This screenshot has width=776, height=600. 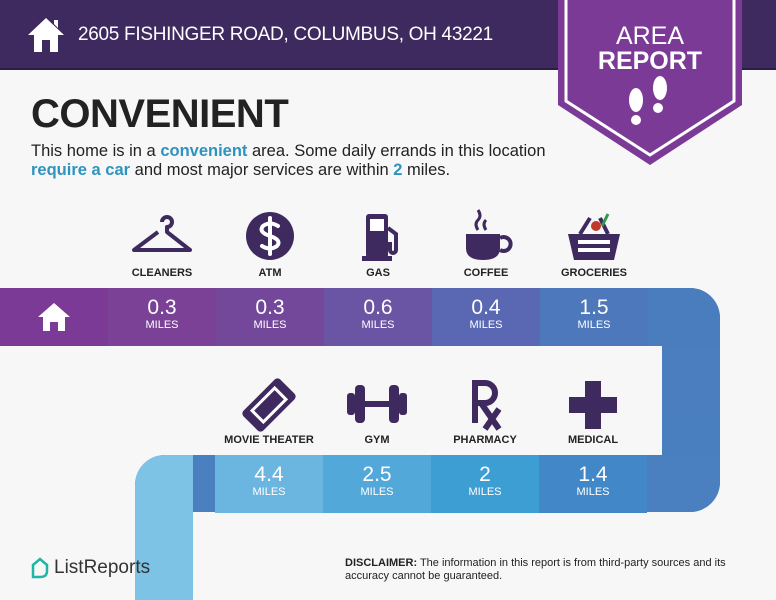 What do you see at coordinates (650, 61) in the screenshot?
I see `badge-line2: REPORT` at bounding box center [650, 61].